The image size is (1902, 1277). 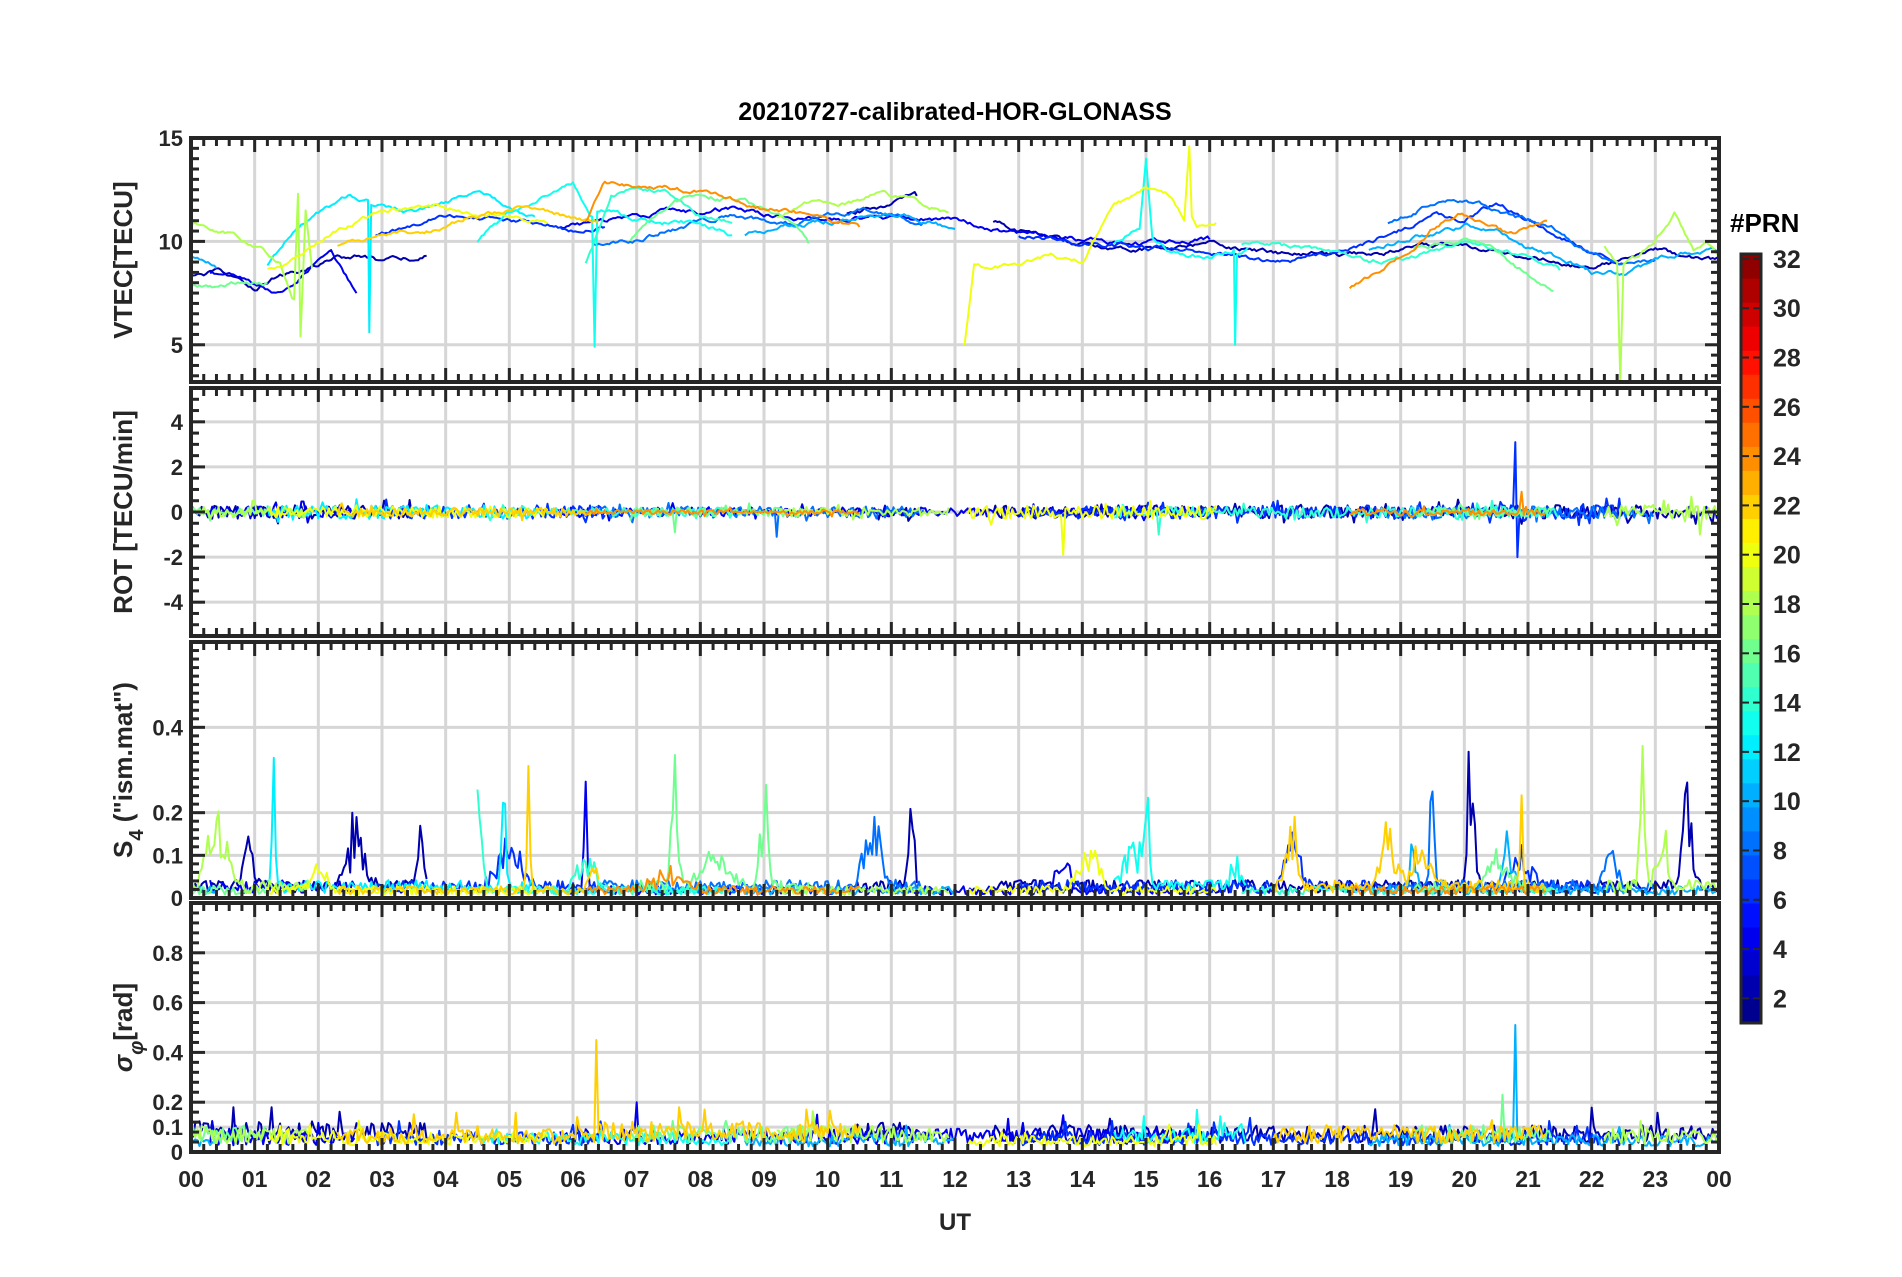 I want to click on colorbar-tick-label: 32, so click(x=1787, y=260).